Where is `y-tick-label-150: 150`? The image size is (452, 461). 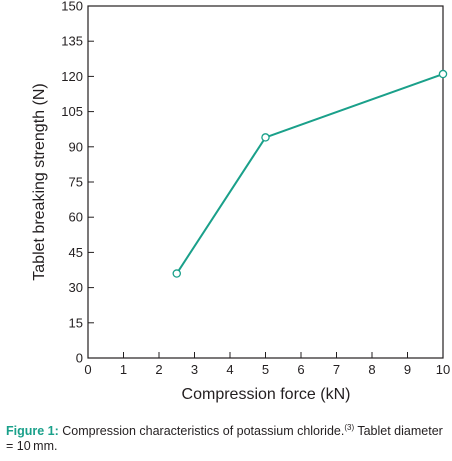 y-tick-label-150: 150 is located at coordinates (72, 7).